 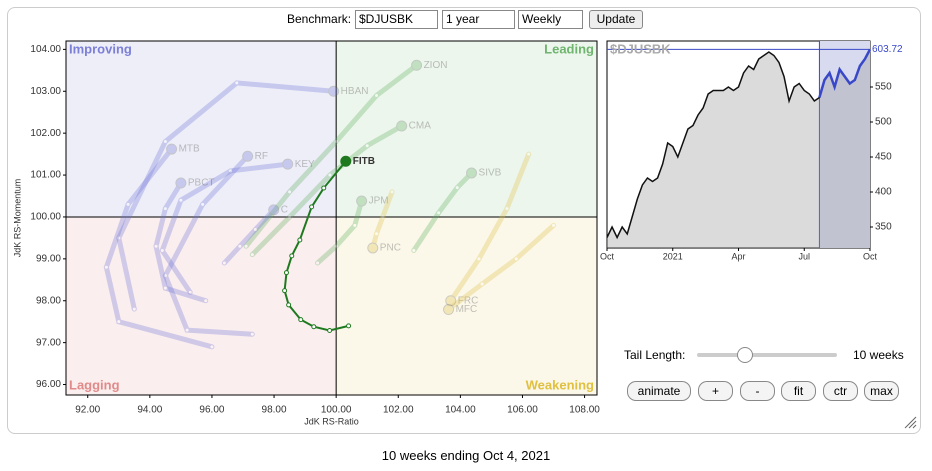 I want to click on benchmark-label: Benchmark:, so click(x=319, y=19).